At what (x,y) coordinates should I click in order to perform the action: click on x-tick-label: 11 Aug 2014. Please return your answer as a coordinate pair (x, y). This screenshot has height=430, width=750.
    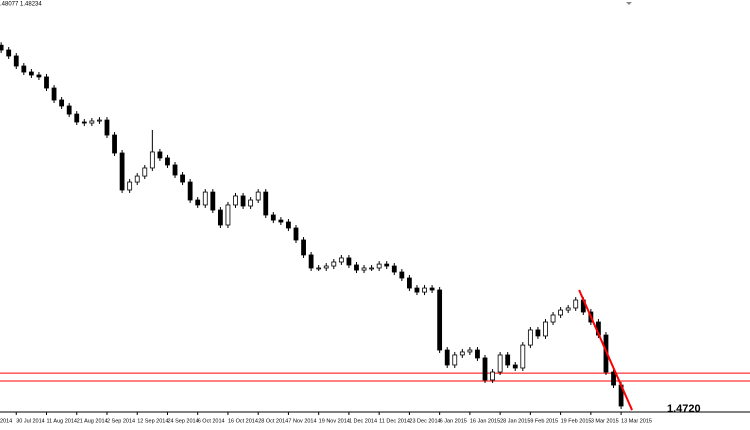
    Looking at the image, I should click on (61, 421).